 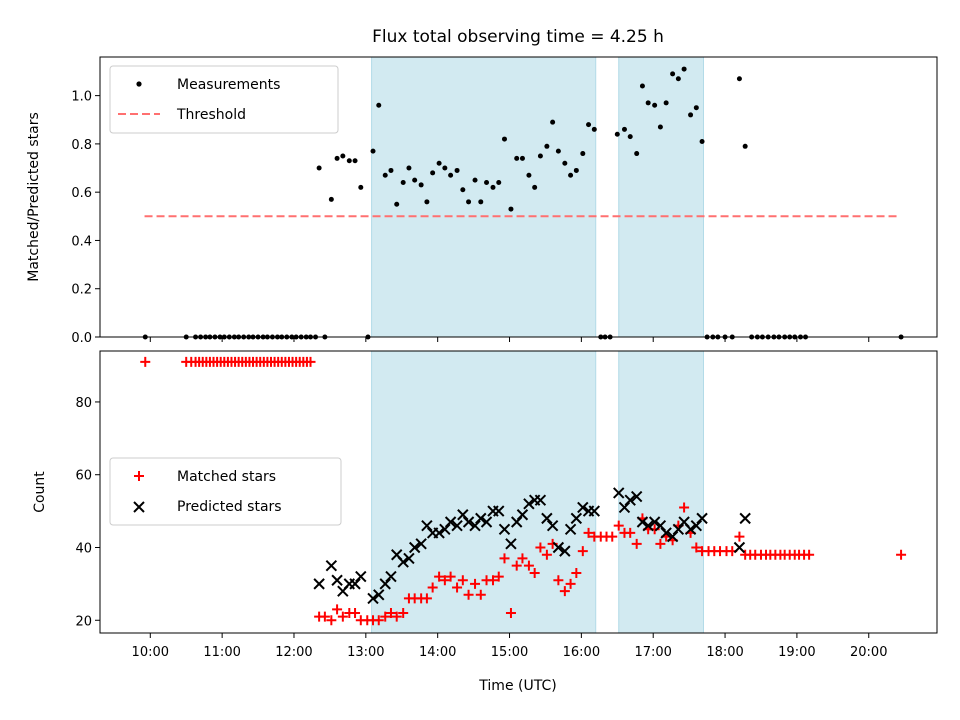 What do you see at coordinates (224, 99) in the screenshot?
I see `top-legend-box` at bounding box center [224, 99].